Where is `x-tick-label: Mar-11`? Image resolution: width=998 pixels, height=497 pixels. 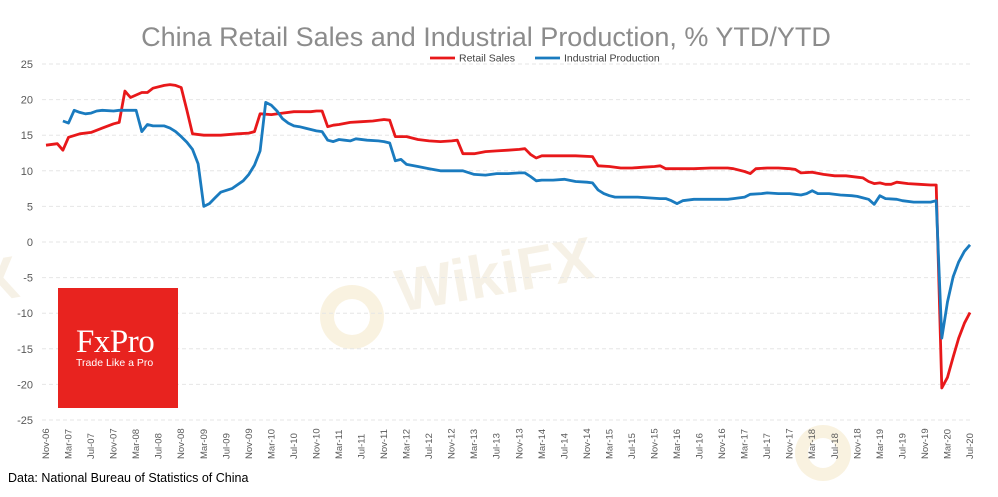 x-tick-label: Mar-11 is located at coordinates (339, 444).